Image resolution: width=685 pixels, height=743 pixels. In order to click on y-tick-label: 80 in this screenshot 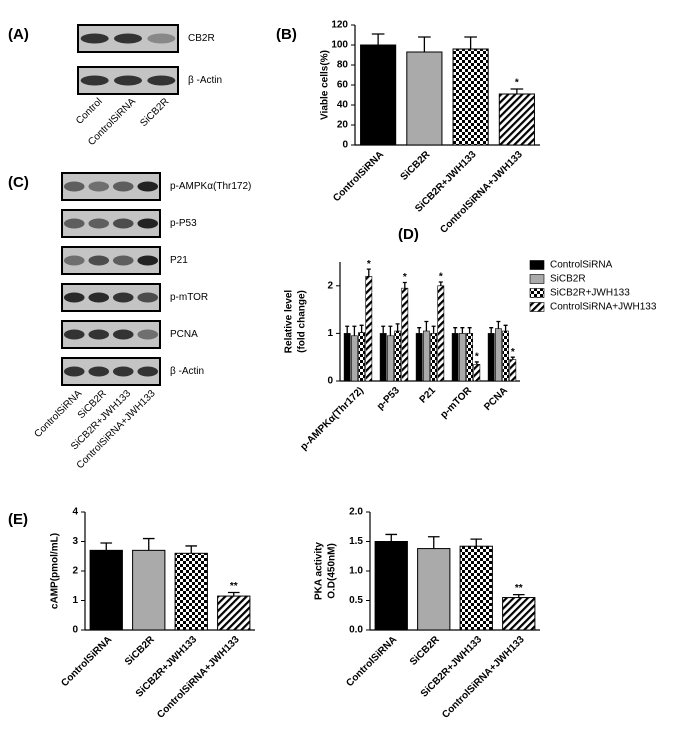, I will do `click(343, 65)`.